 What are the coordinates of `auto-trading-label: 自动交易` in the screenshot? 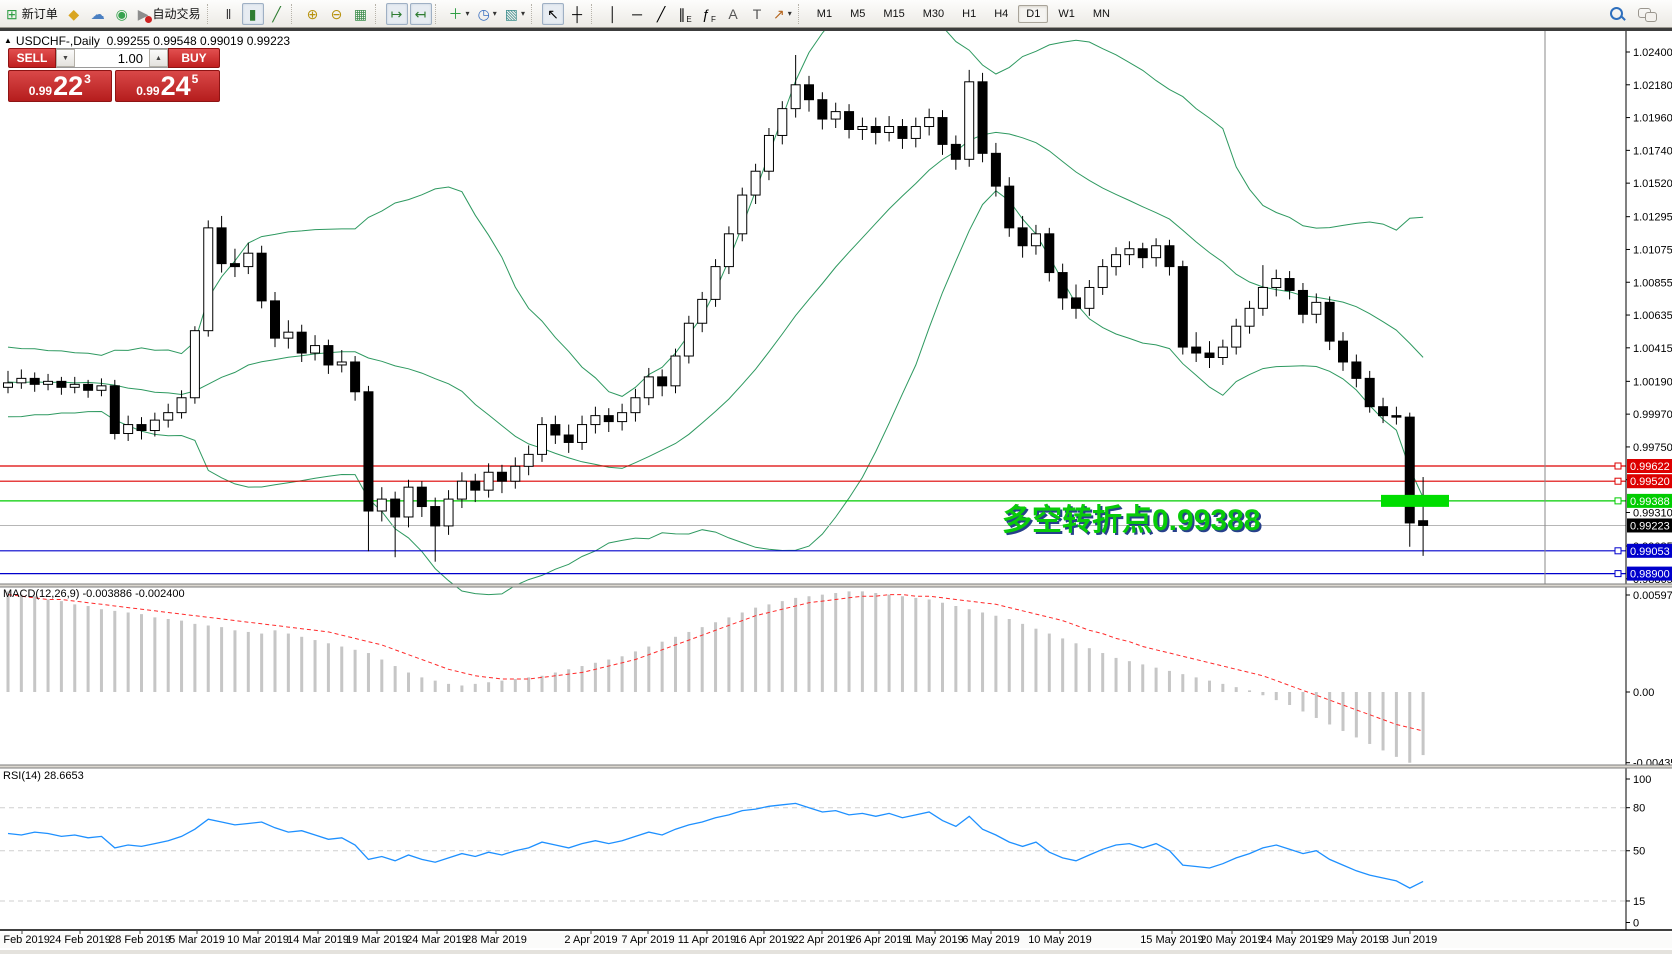 It's located at (176, 14).